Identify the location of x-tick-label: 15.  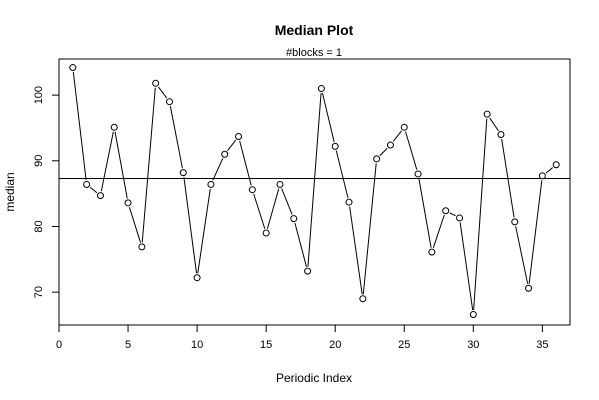
(266, 345).